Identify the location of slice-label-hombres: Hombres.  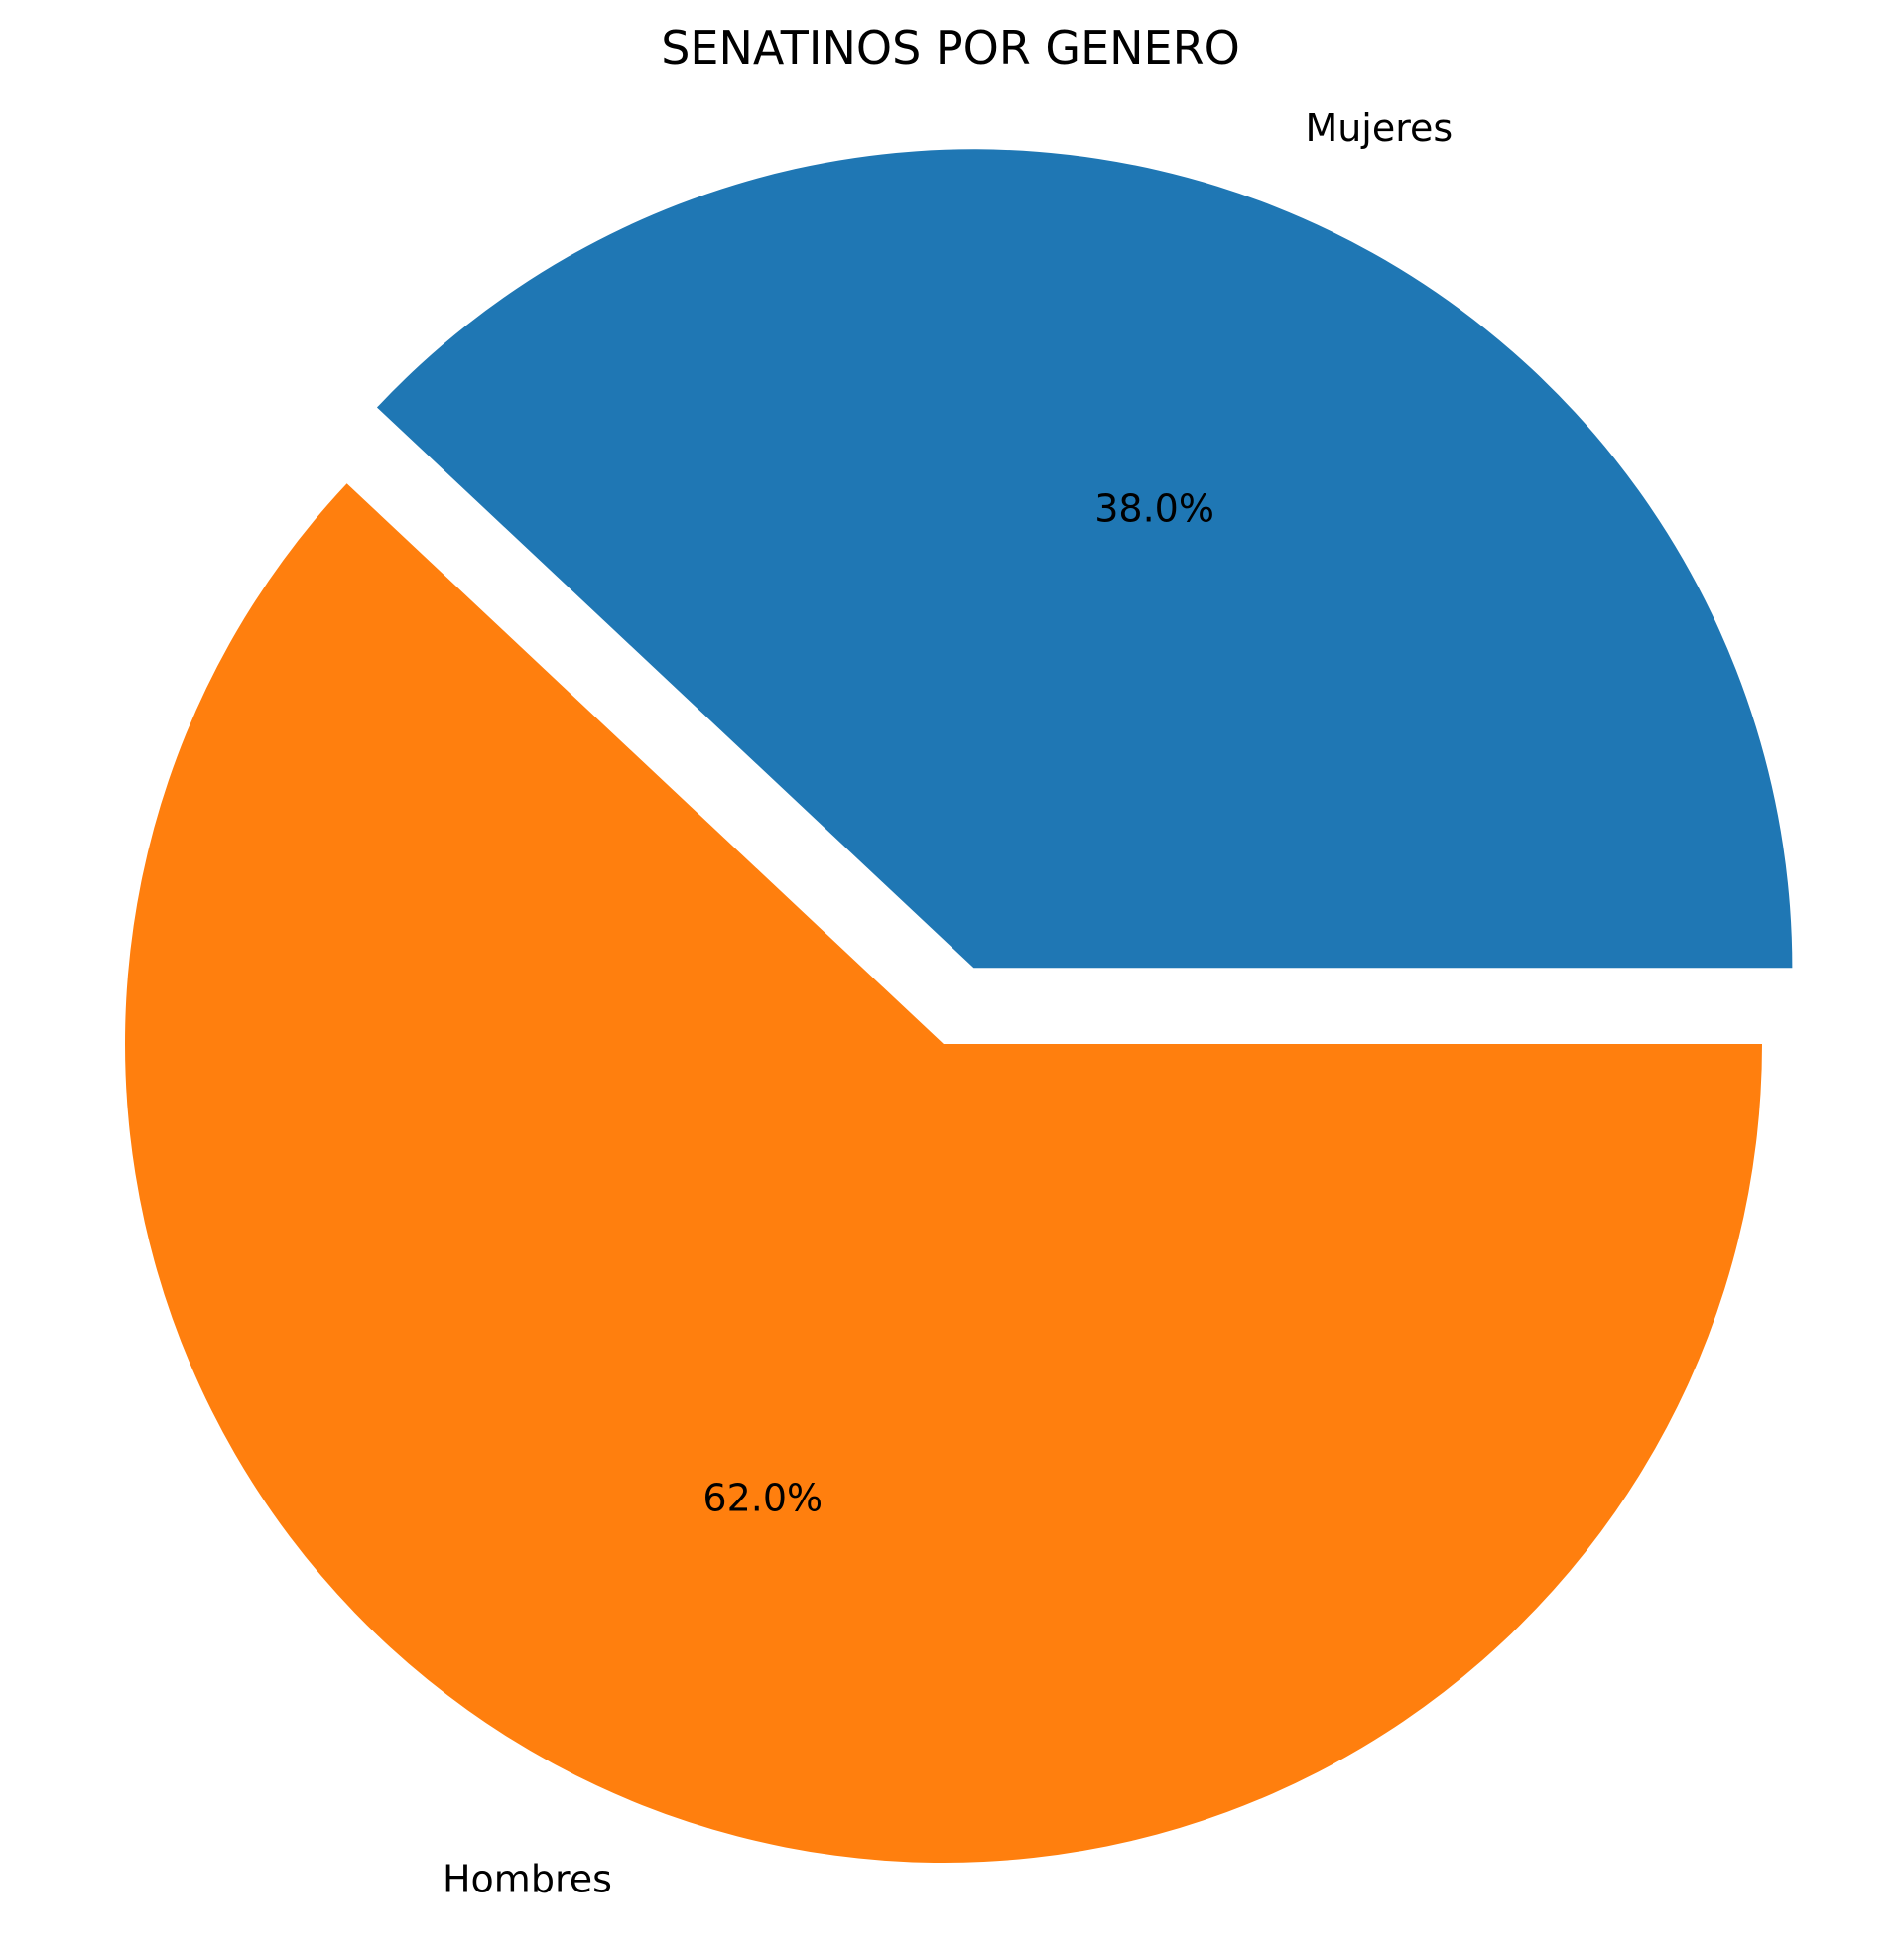
(528, 1878).